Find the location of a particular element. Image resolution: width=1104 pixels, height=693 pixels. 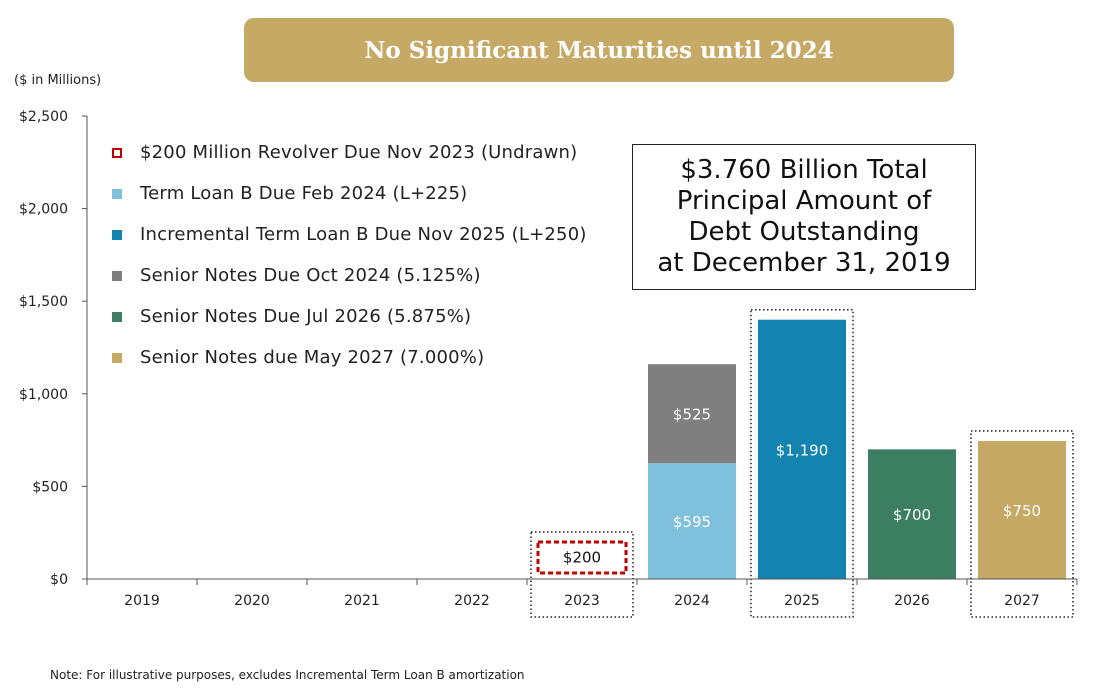

chart-title: No Significant Maturities until 2024 is located at coordinates (599, 50).